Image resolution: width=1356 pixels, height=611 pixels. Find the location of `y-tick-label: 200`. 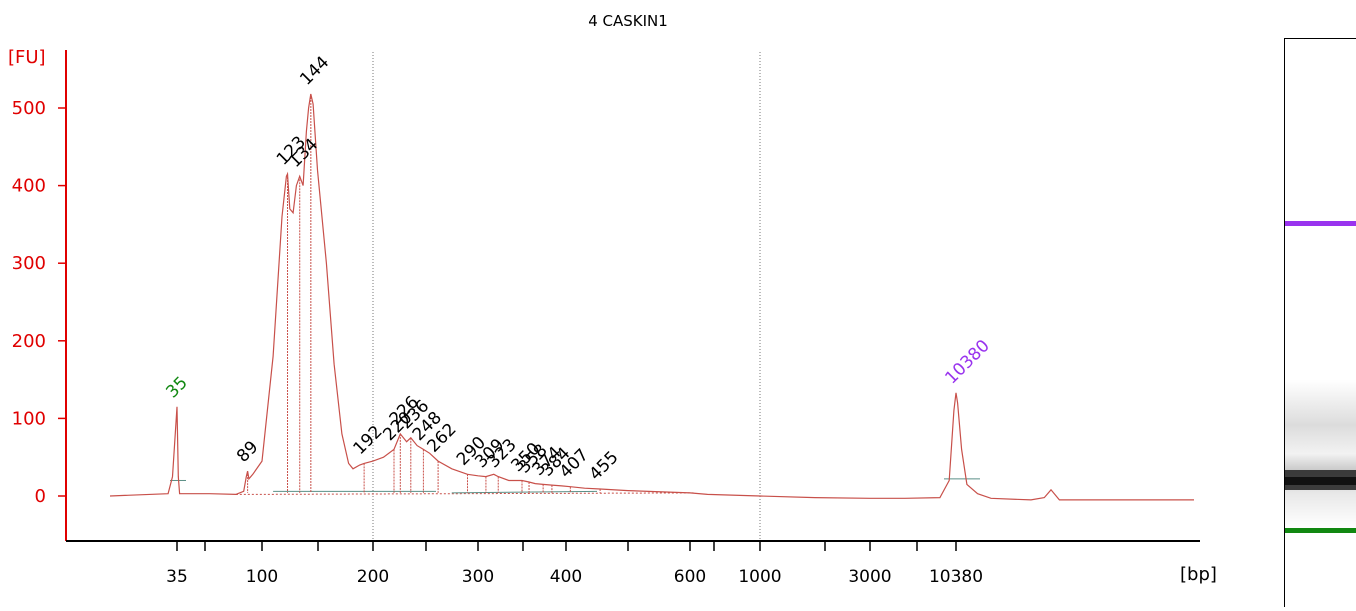

y-tick-label: 200 is located at coordinates (29, 341).